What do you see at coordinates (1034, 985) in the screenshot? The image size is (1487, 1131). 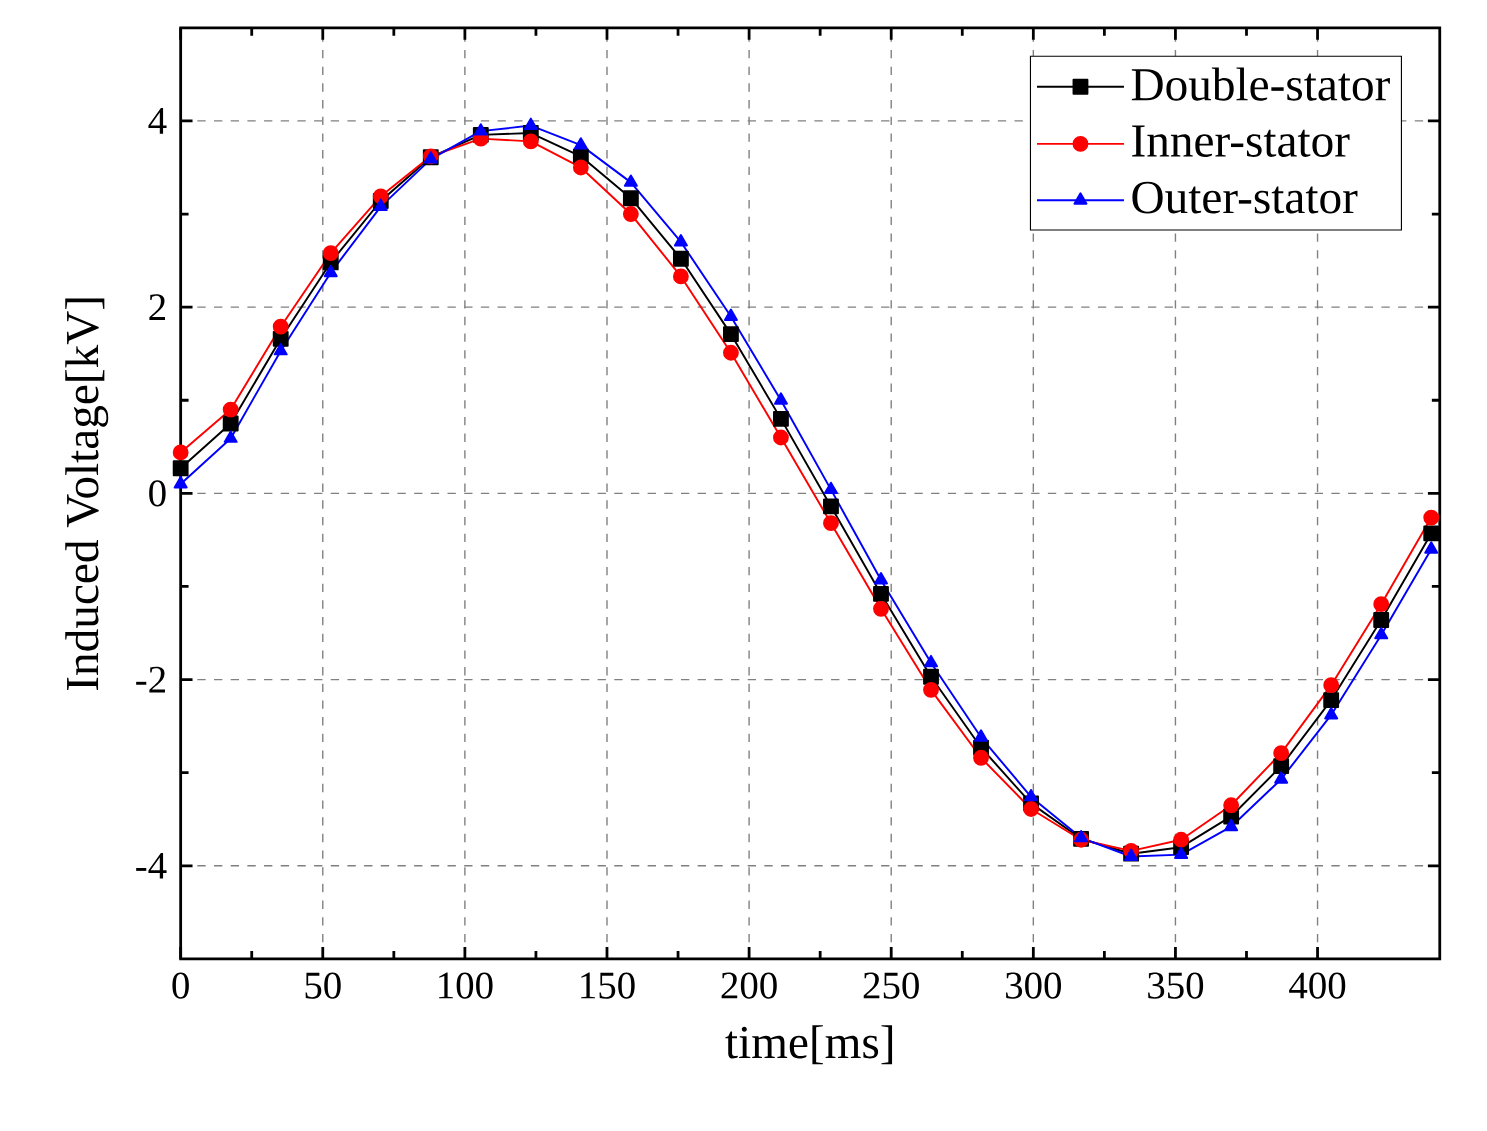 I see `x-tick-label: 300` at bounding box center [1034, 985].